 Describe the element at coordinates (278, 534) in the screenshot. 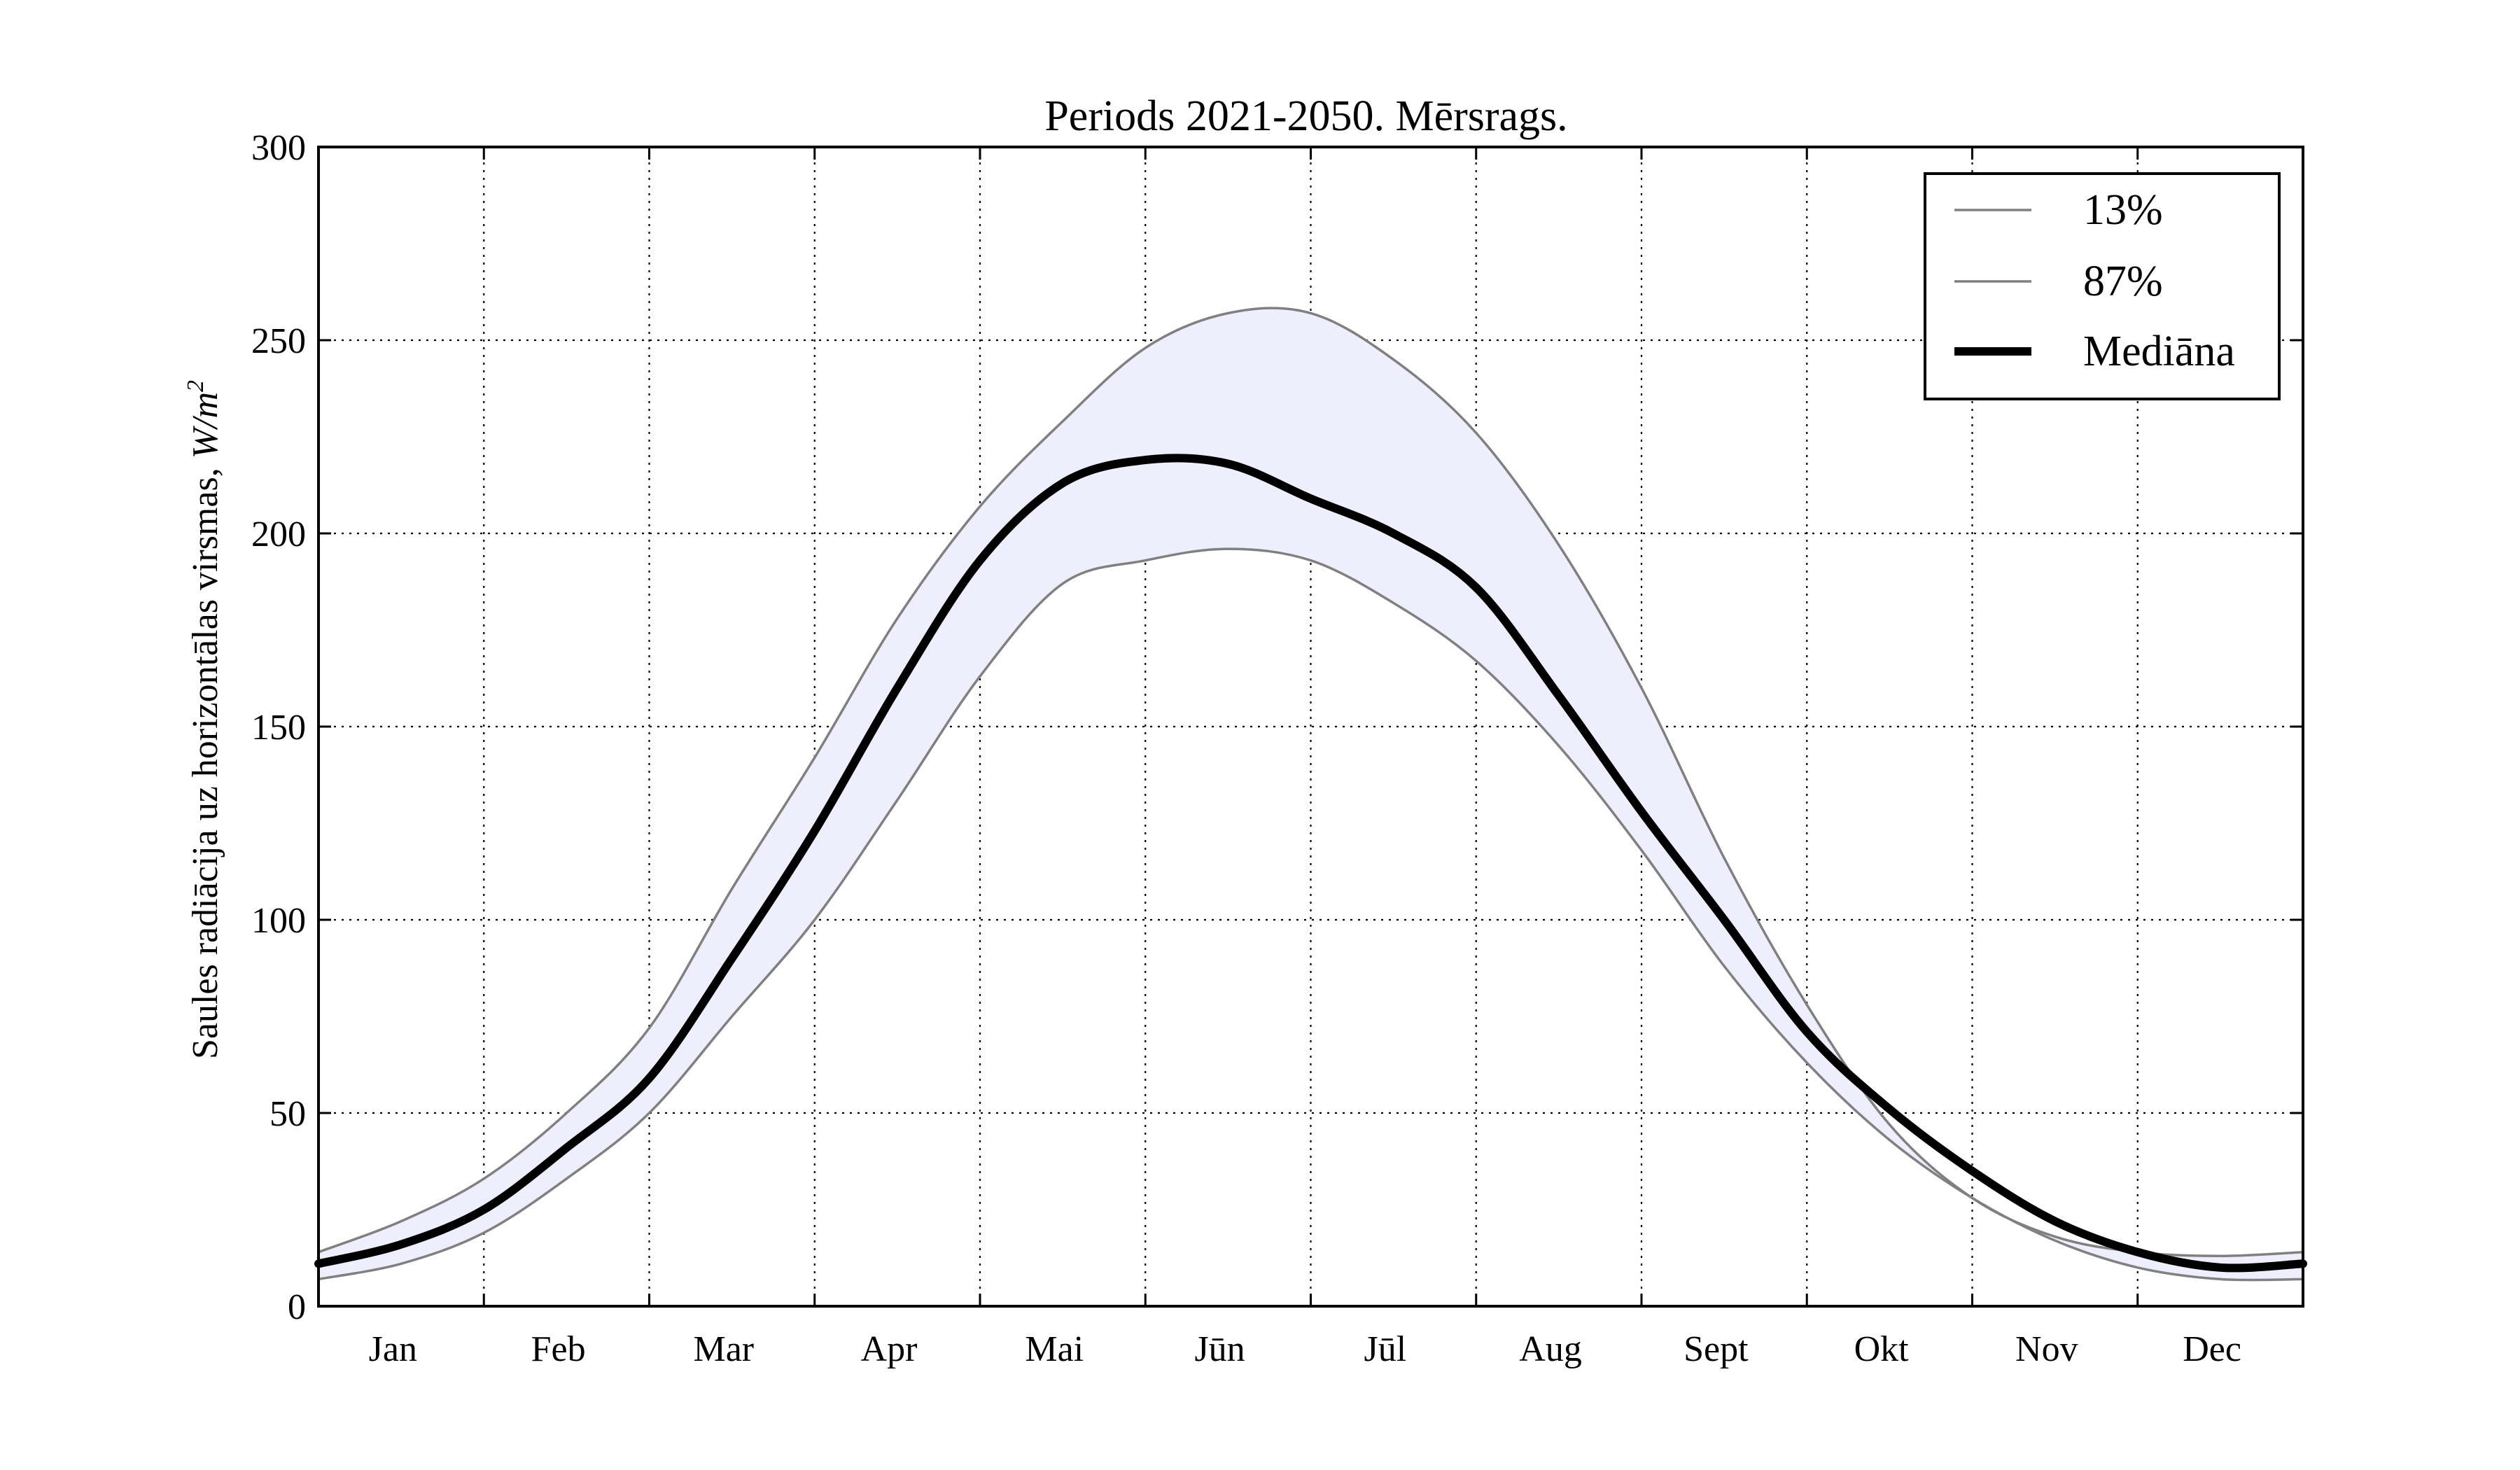

I see `y-tick-label: 200` at that location.